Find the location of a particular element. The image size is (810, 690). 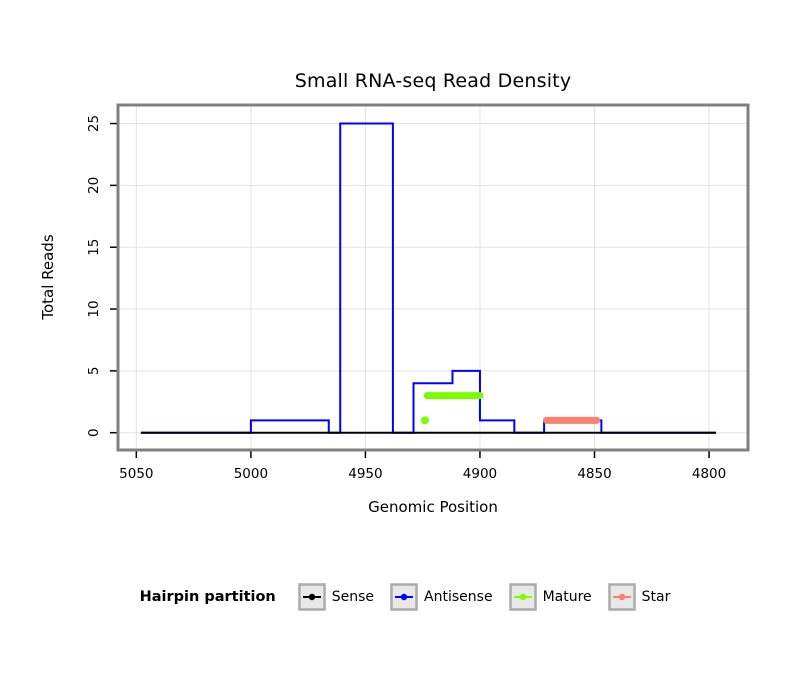

x-tick-label: 4900 is located at coordinates (480, 474).